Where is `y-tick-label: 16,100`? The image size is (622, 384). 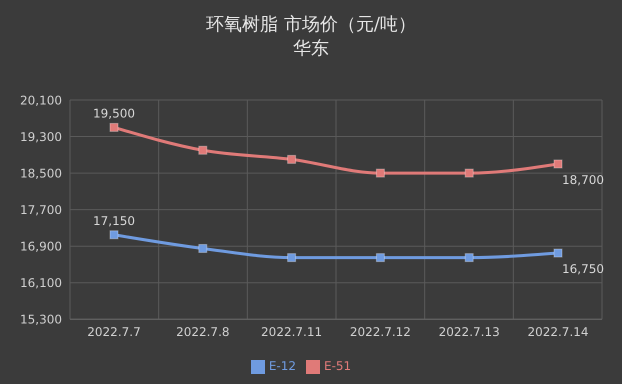
y-tick-label: 16,100 is located at coordinates (41, 283).